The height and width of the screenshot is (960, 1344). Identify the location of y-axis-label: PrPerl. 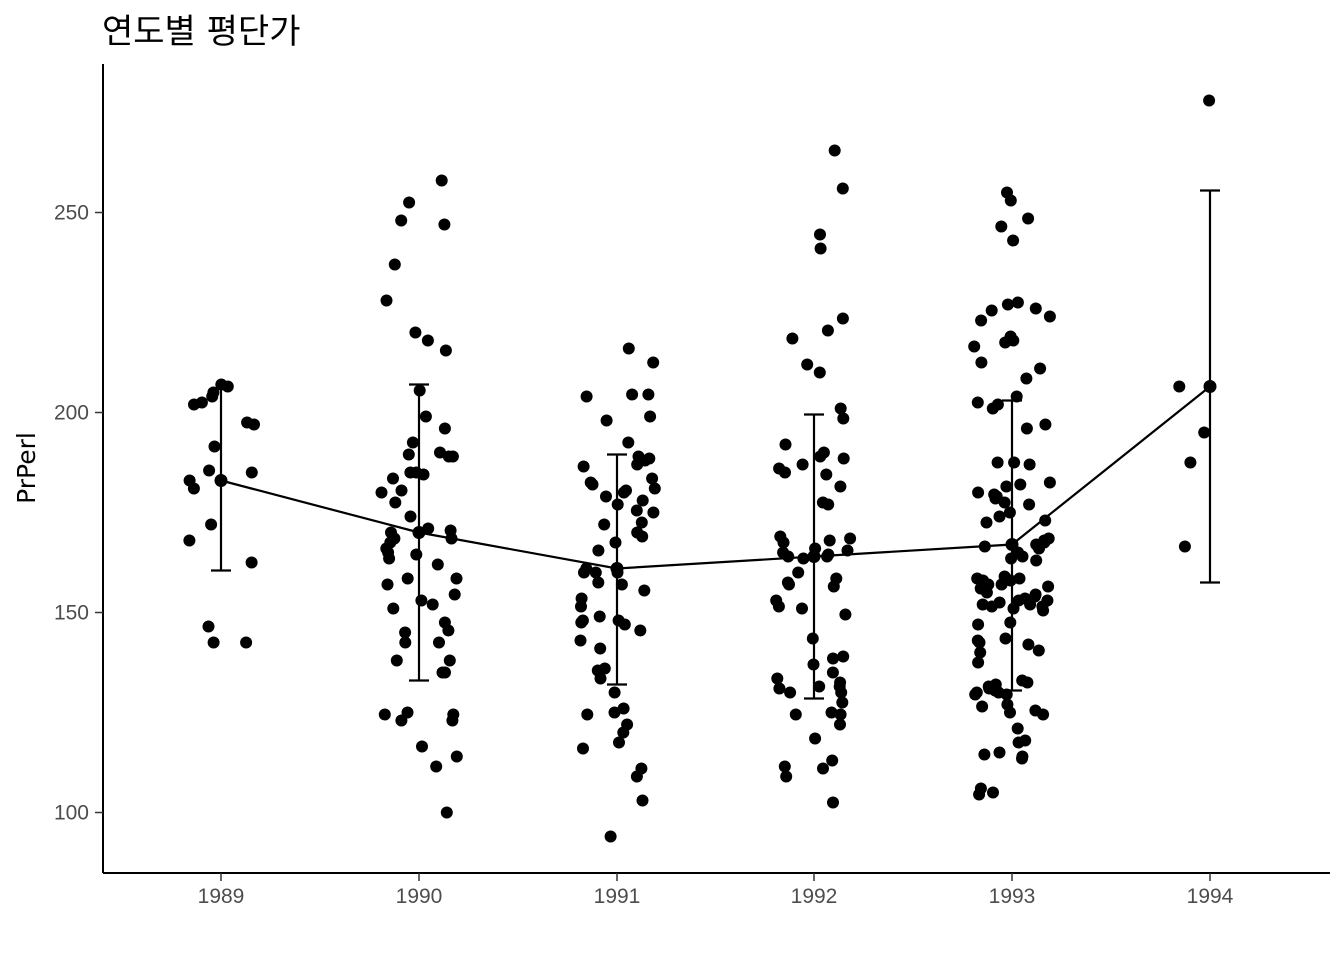
(26, 468).